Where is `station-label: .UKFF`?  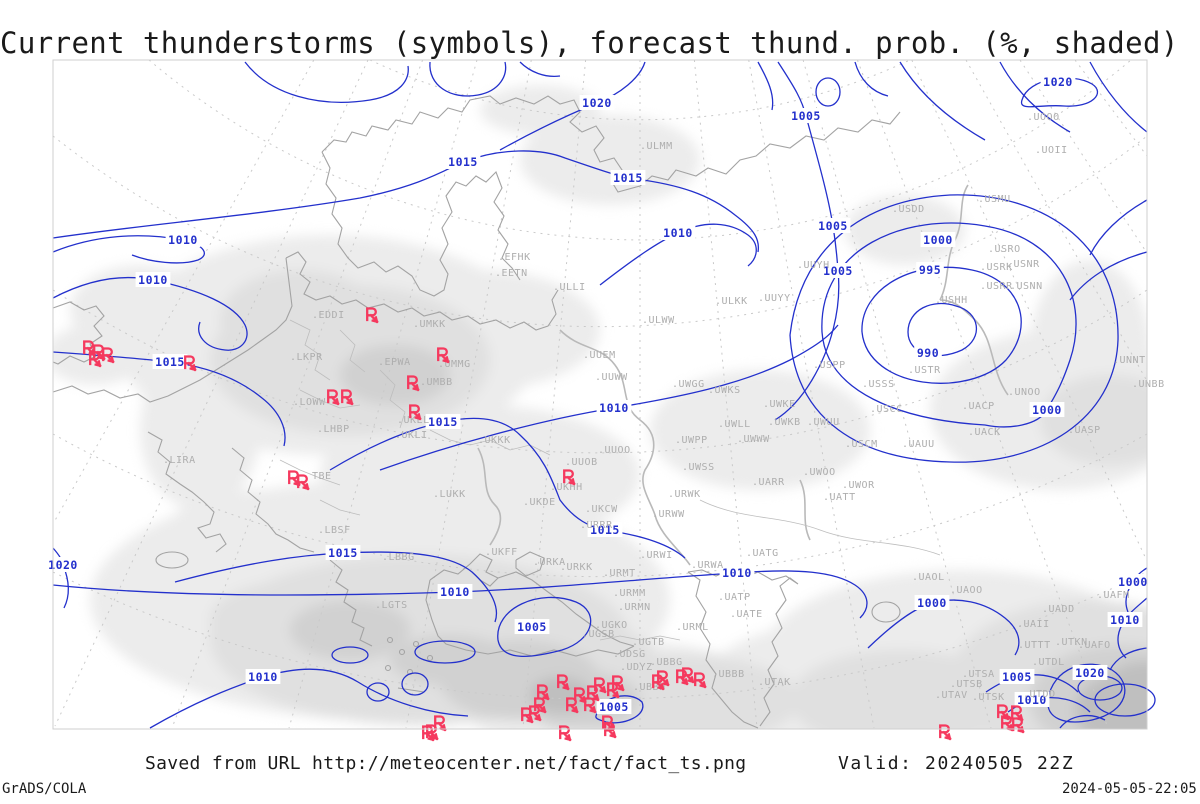 station-label: .UKFF is located at coordinates (501, 552).